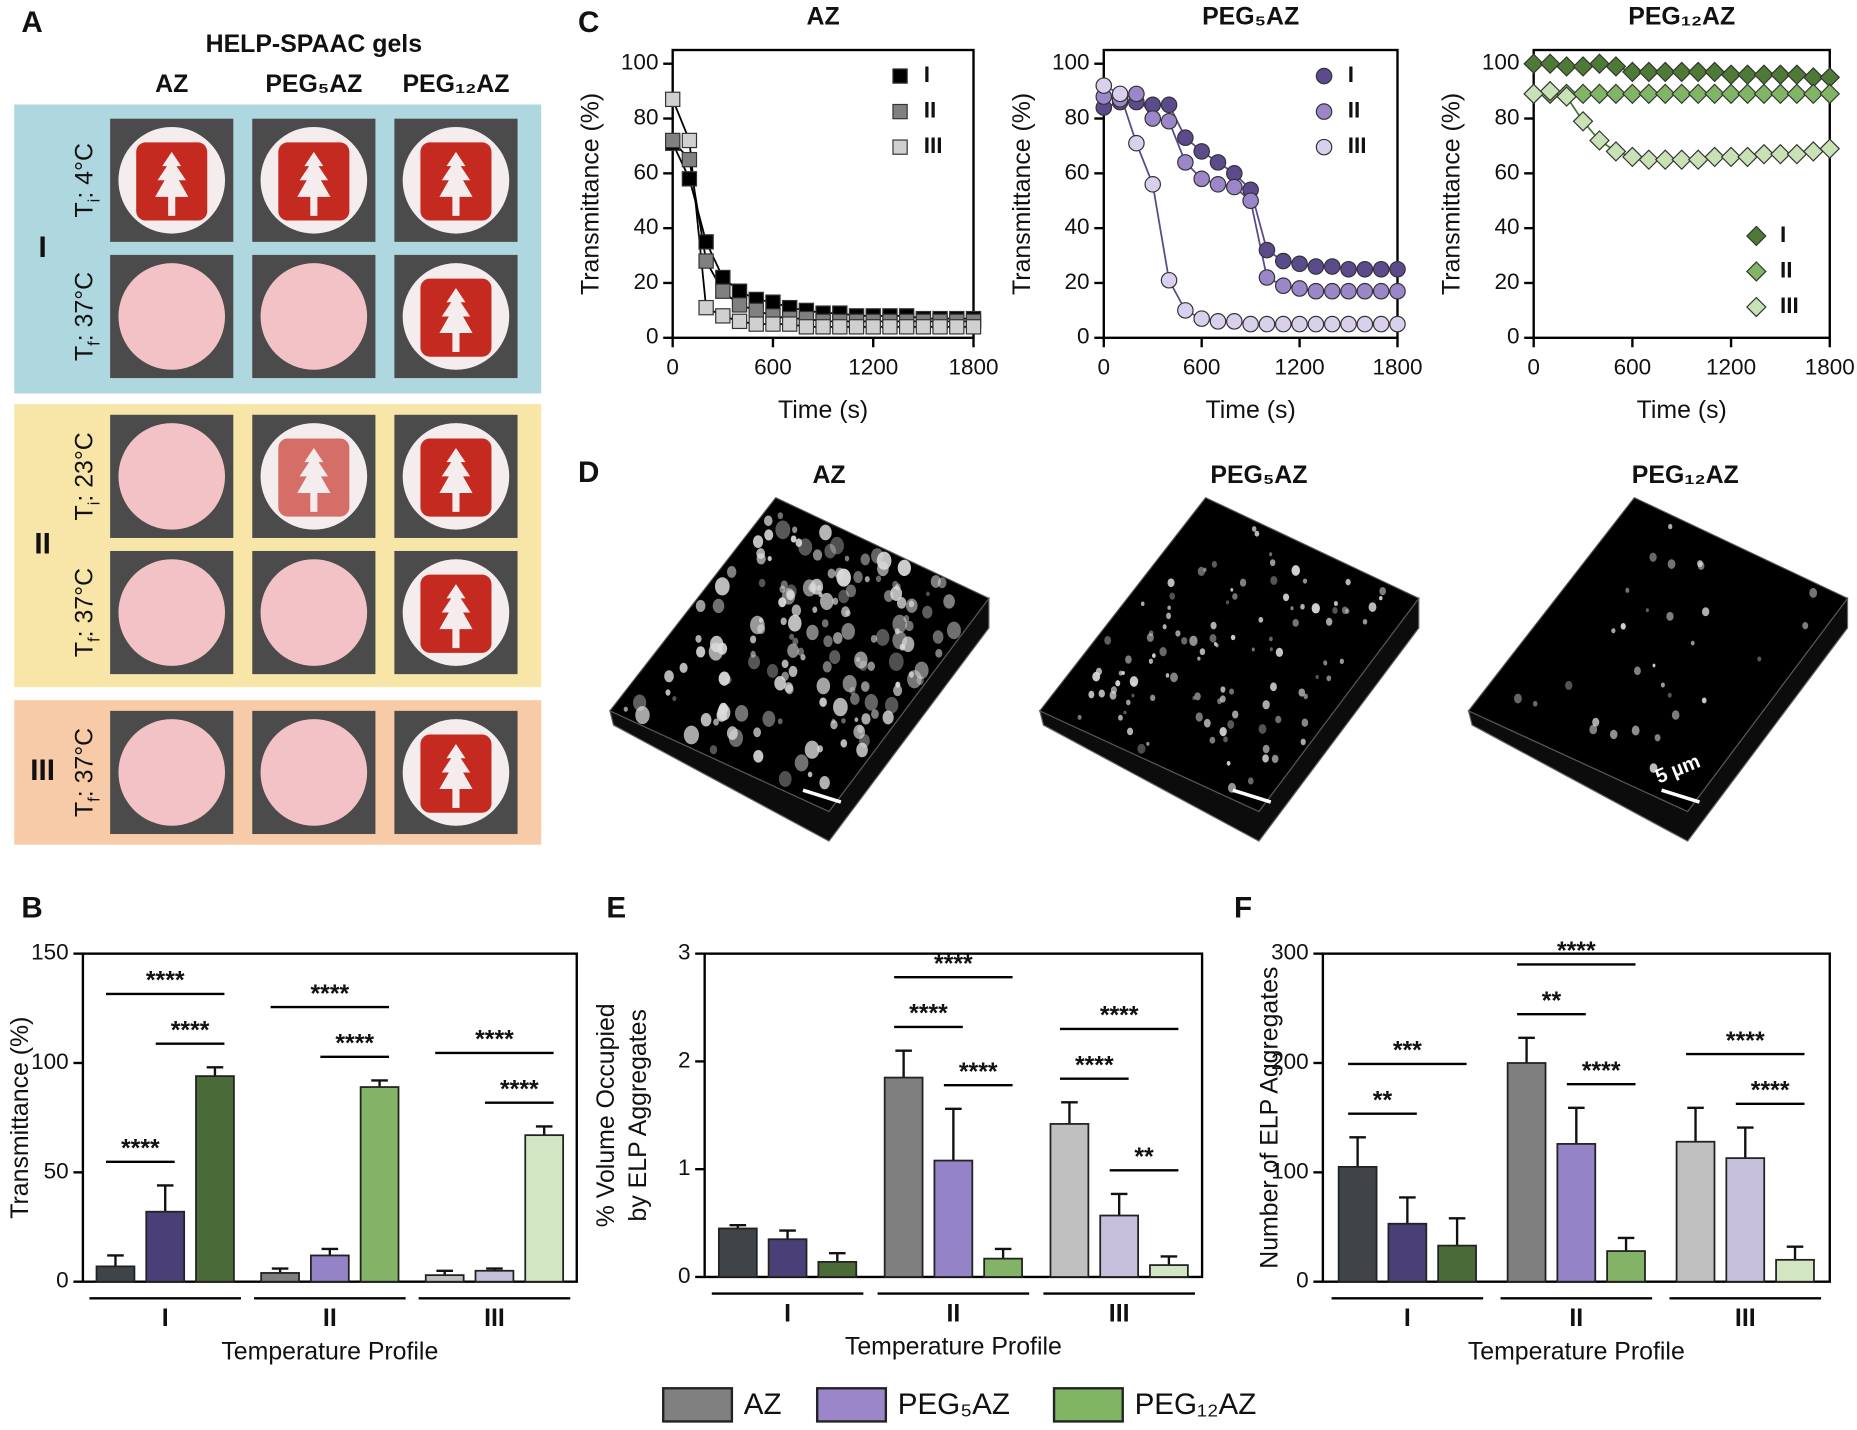 The width and height of the screenshot is (1857, 1430). I want to click on y-tick-label: 200, so click(1290, 1061).